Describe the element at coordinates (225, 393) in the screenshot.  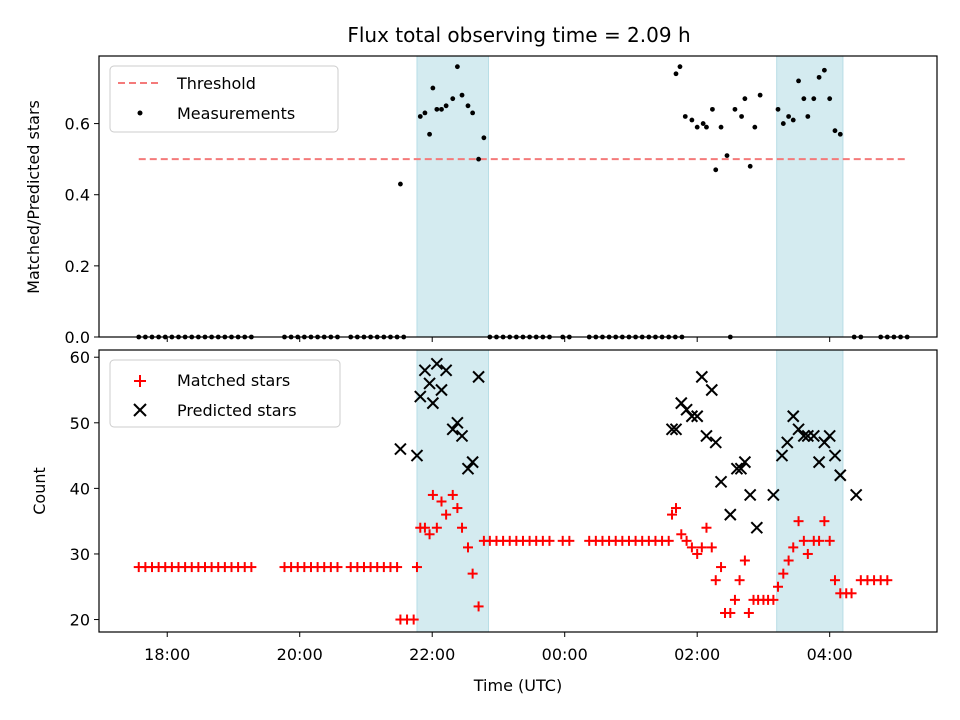
I see `bottom-legend: Matched stars Predicted stars` at that location.